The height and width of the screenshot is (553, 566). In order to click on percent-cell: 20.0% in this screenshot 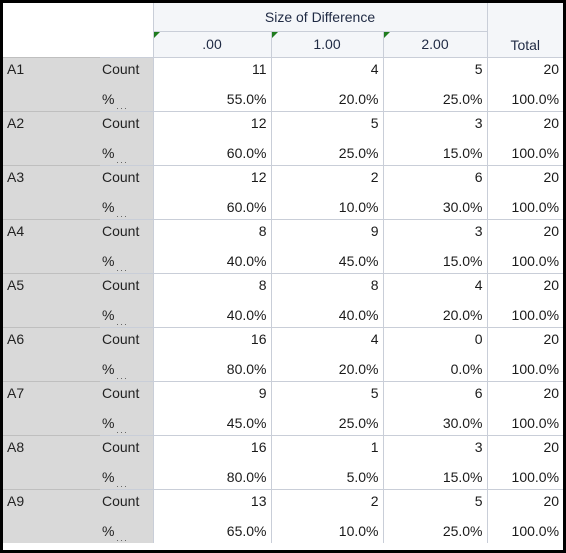, I will do `click(326, 97)`.